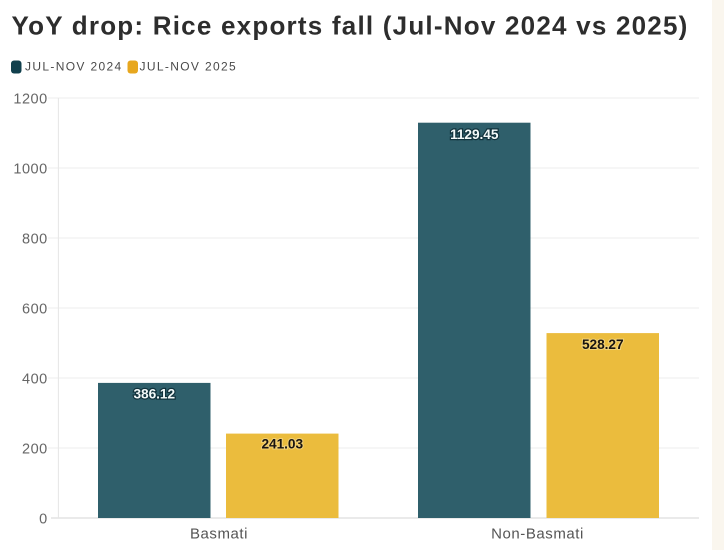 The width and height of the screenshot is (724, 550). What do you see at coordinates (30, 169) in the screenshot?
I see `svg-text: 1000` at bounding box center [30, 169].